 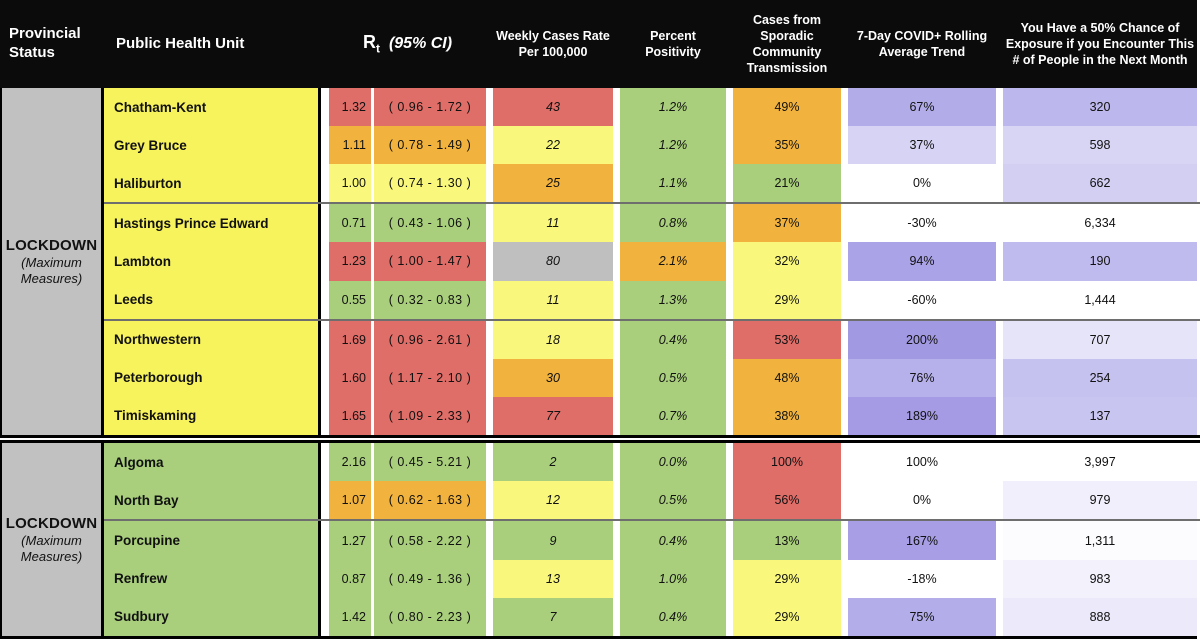 I want to click on phu-name-cell: North Bay, so click(x=212, y=500).